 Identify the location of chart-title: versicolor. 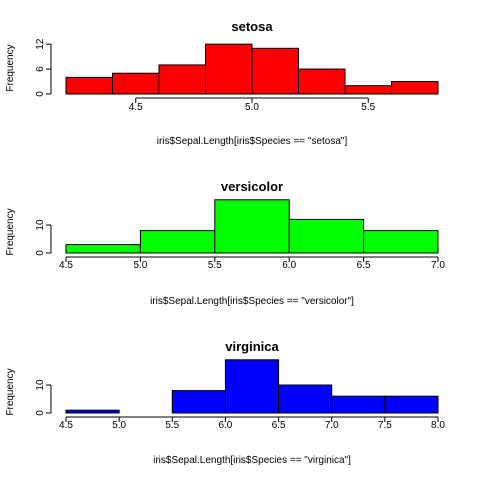
(252, 186).